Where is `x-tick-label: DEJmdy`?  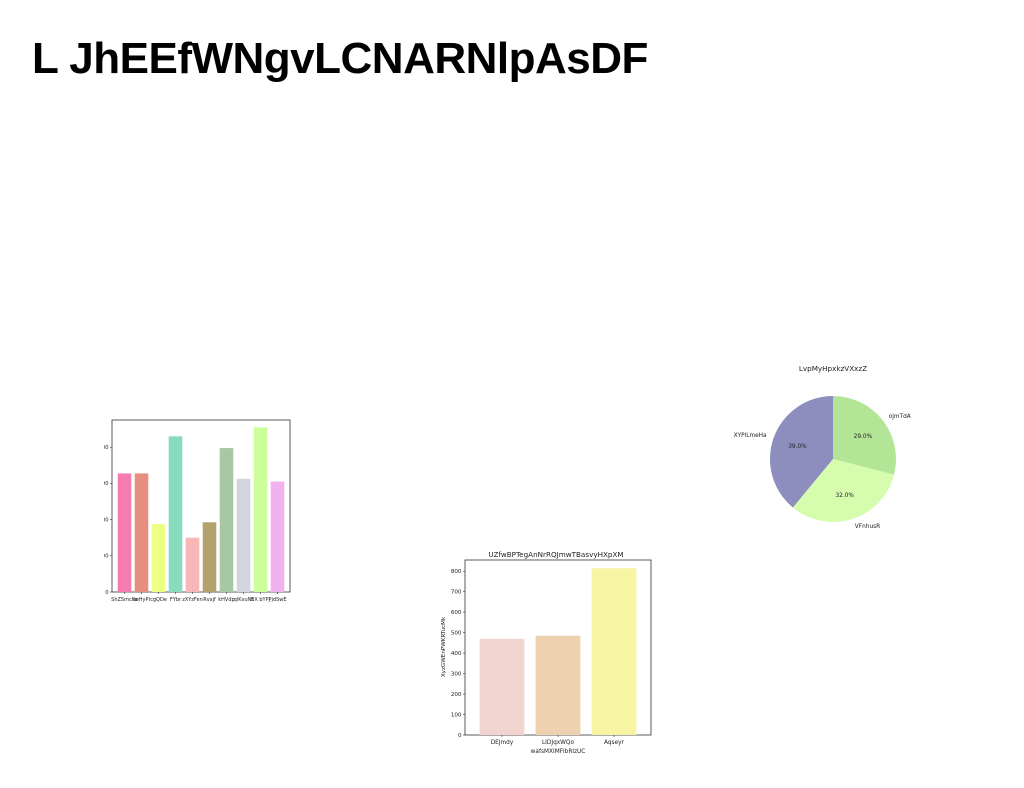
x-tick-label: DEJmdy is located at coordinates (502, 743).